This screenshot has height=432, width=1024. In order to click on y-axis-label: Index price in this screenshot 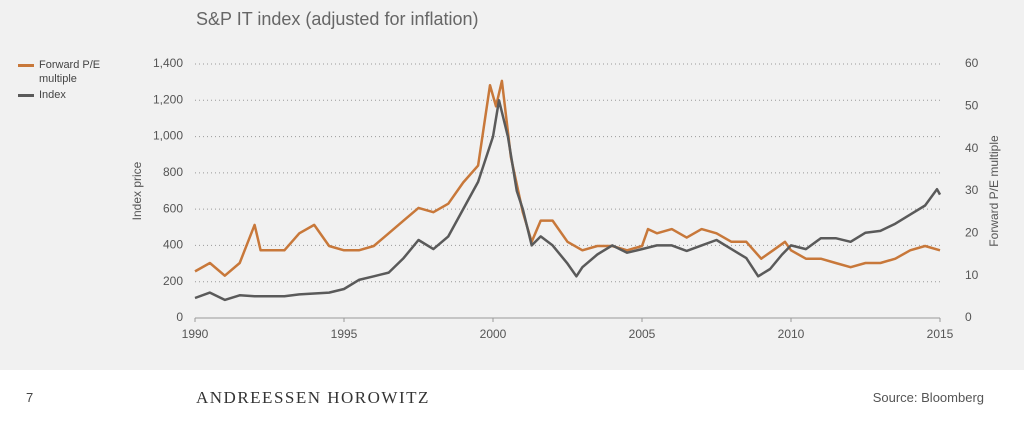, I will do `click(137, 190)`.